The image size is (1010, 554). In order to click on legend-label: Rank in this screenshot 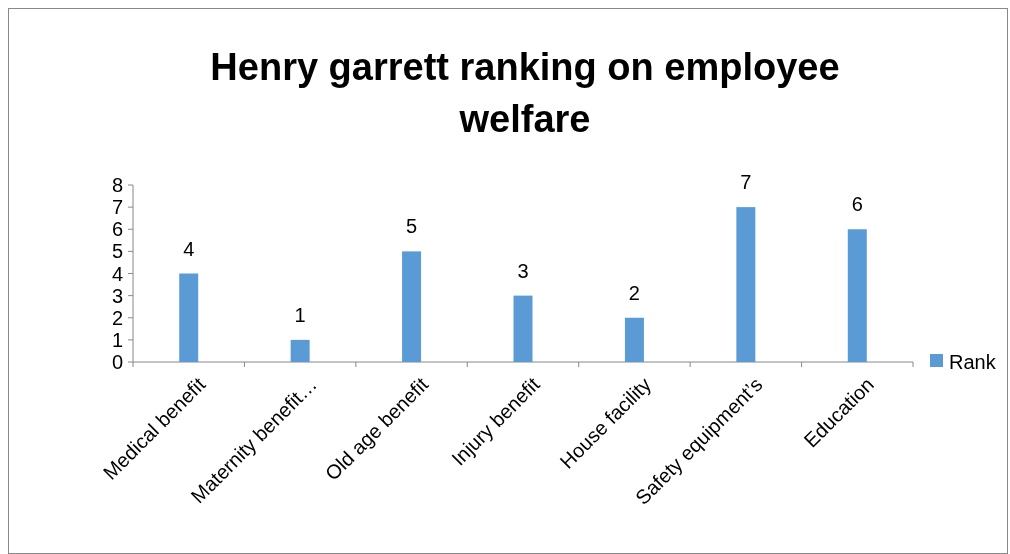, I will do `click(973, 362)`.